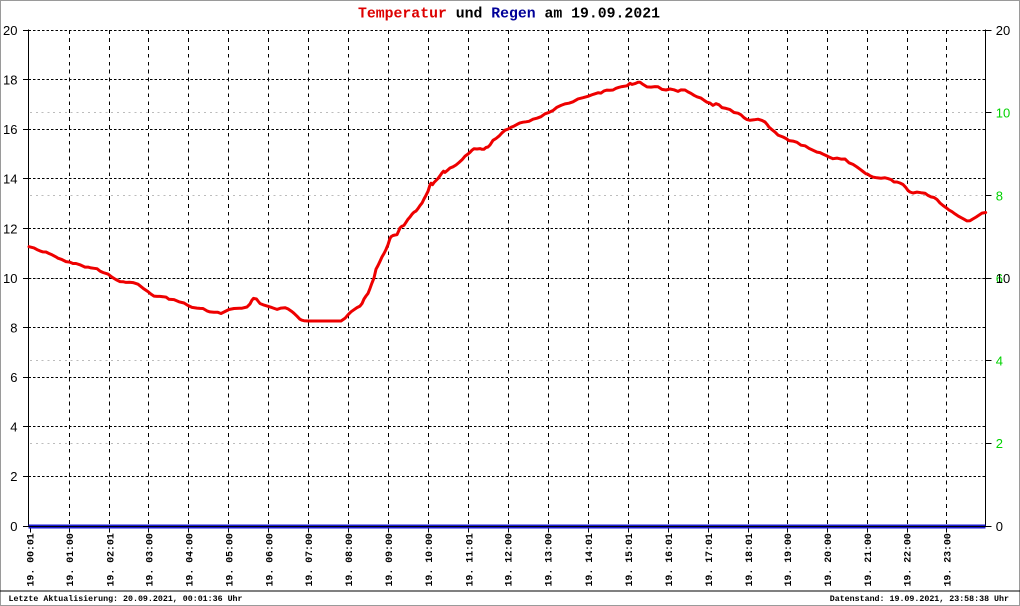 This screenshot has width=1020, height=606. What do you see at coordinates (629, 559) in the screenshot?
I see `svg-text: 19. 15:01` at bounding box center [629, 559].